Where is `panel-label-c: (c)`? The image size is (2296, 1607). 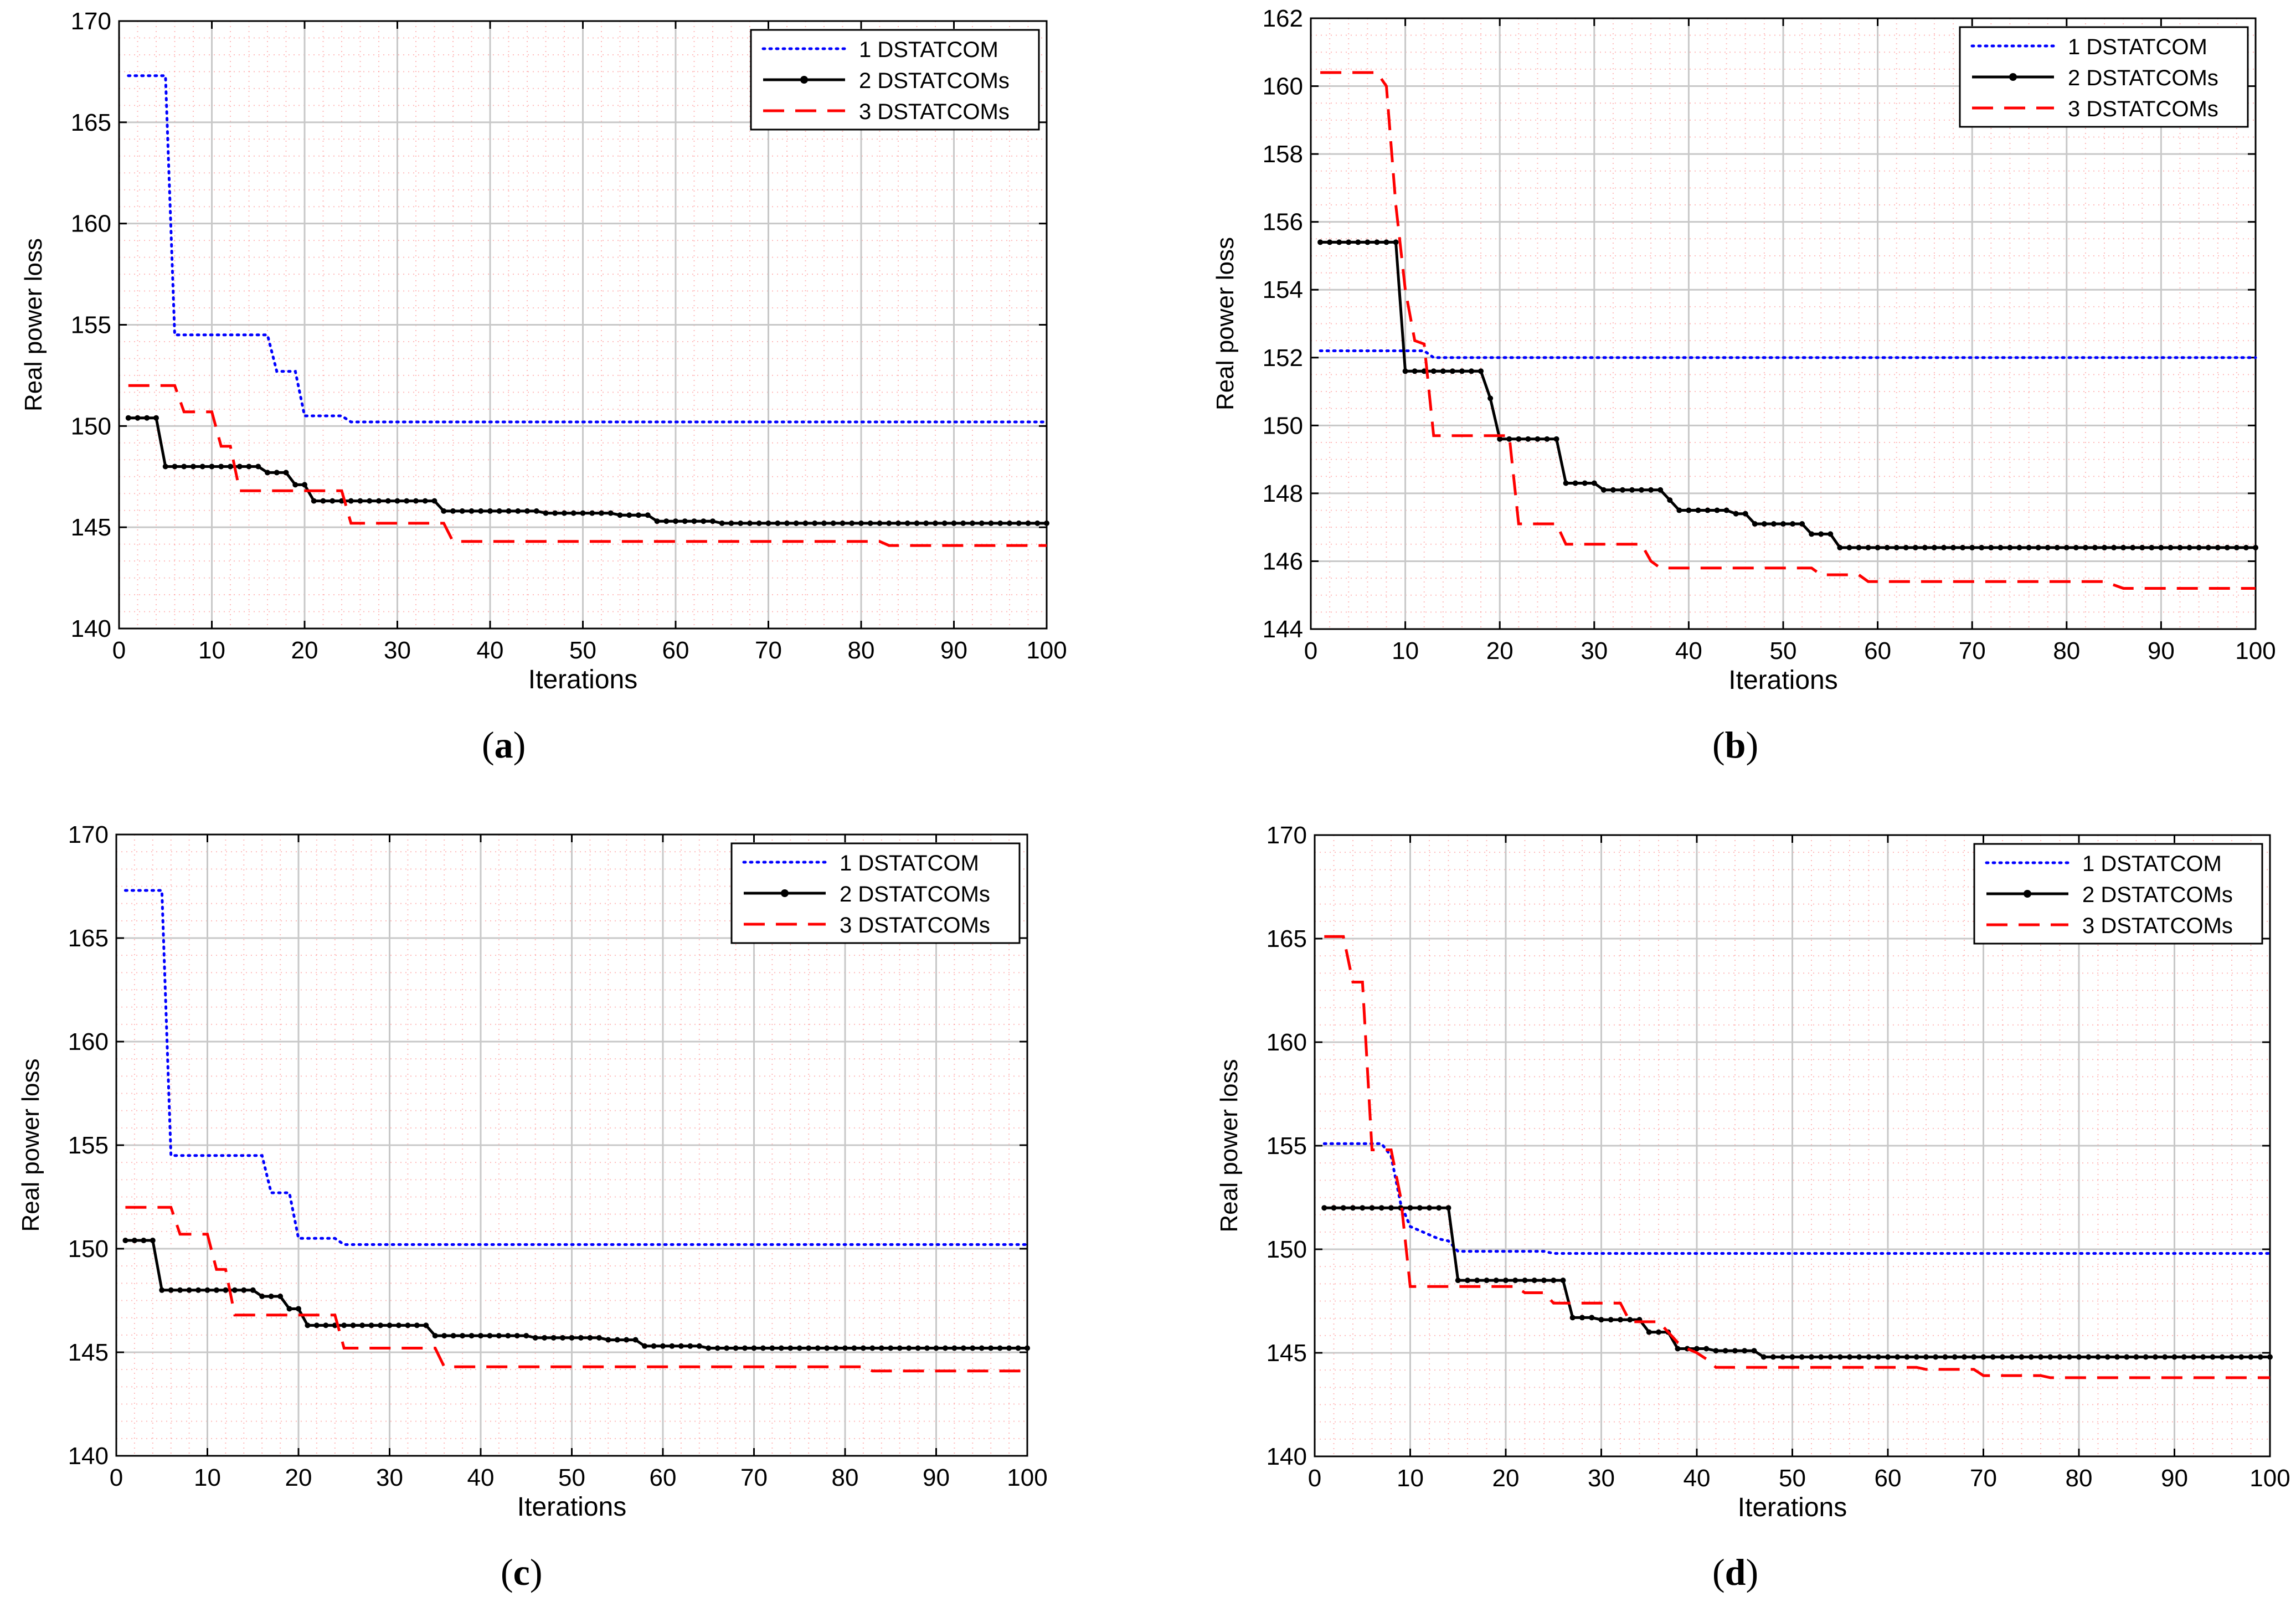 panel-label-c: (c) is located at coordinates (522, 1572).